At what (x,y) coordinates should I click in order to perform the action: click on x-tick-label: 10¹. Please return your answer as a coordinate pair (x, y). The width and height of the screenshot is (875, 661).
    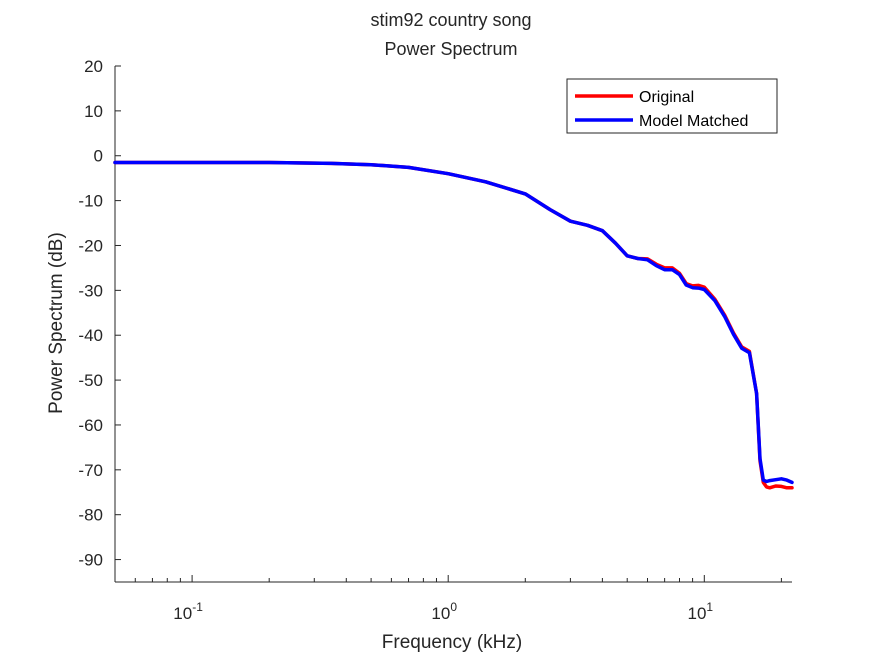
    Looking at the image, I should click on (700, 611).